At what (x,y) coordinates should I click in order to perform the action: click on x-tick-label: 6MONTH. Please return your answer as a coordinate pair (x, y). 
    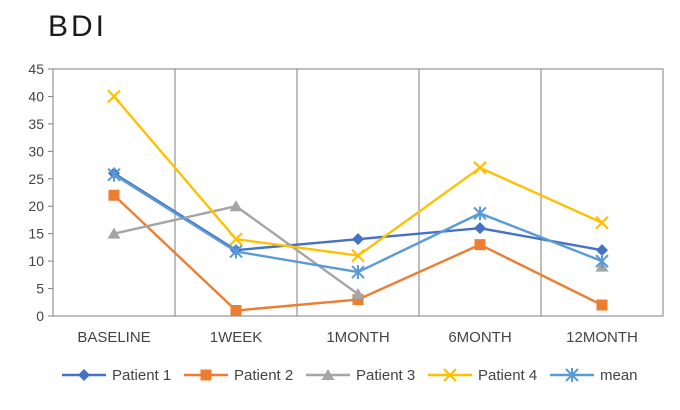
    Looking at the image, I should click on (479, 337).